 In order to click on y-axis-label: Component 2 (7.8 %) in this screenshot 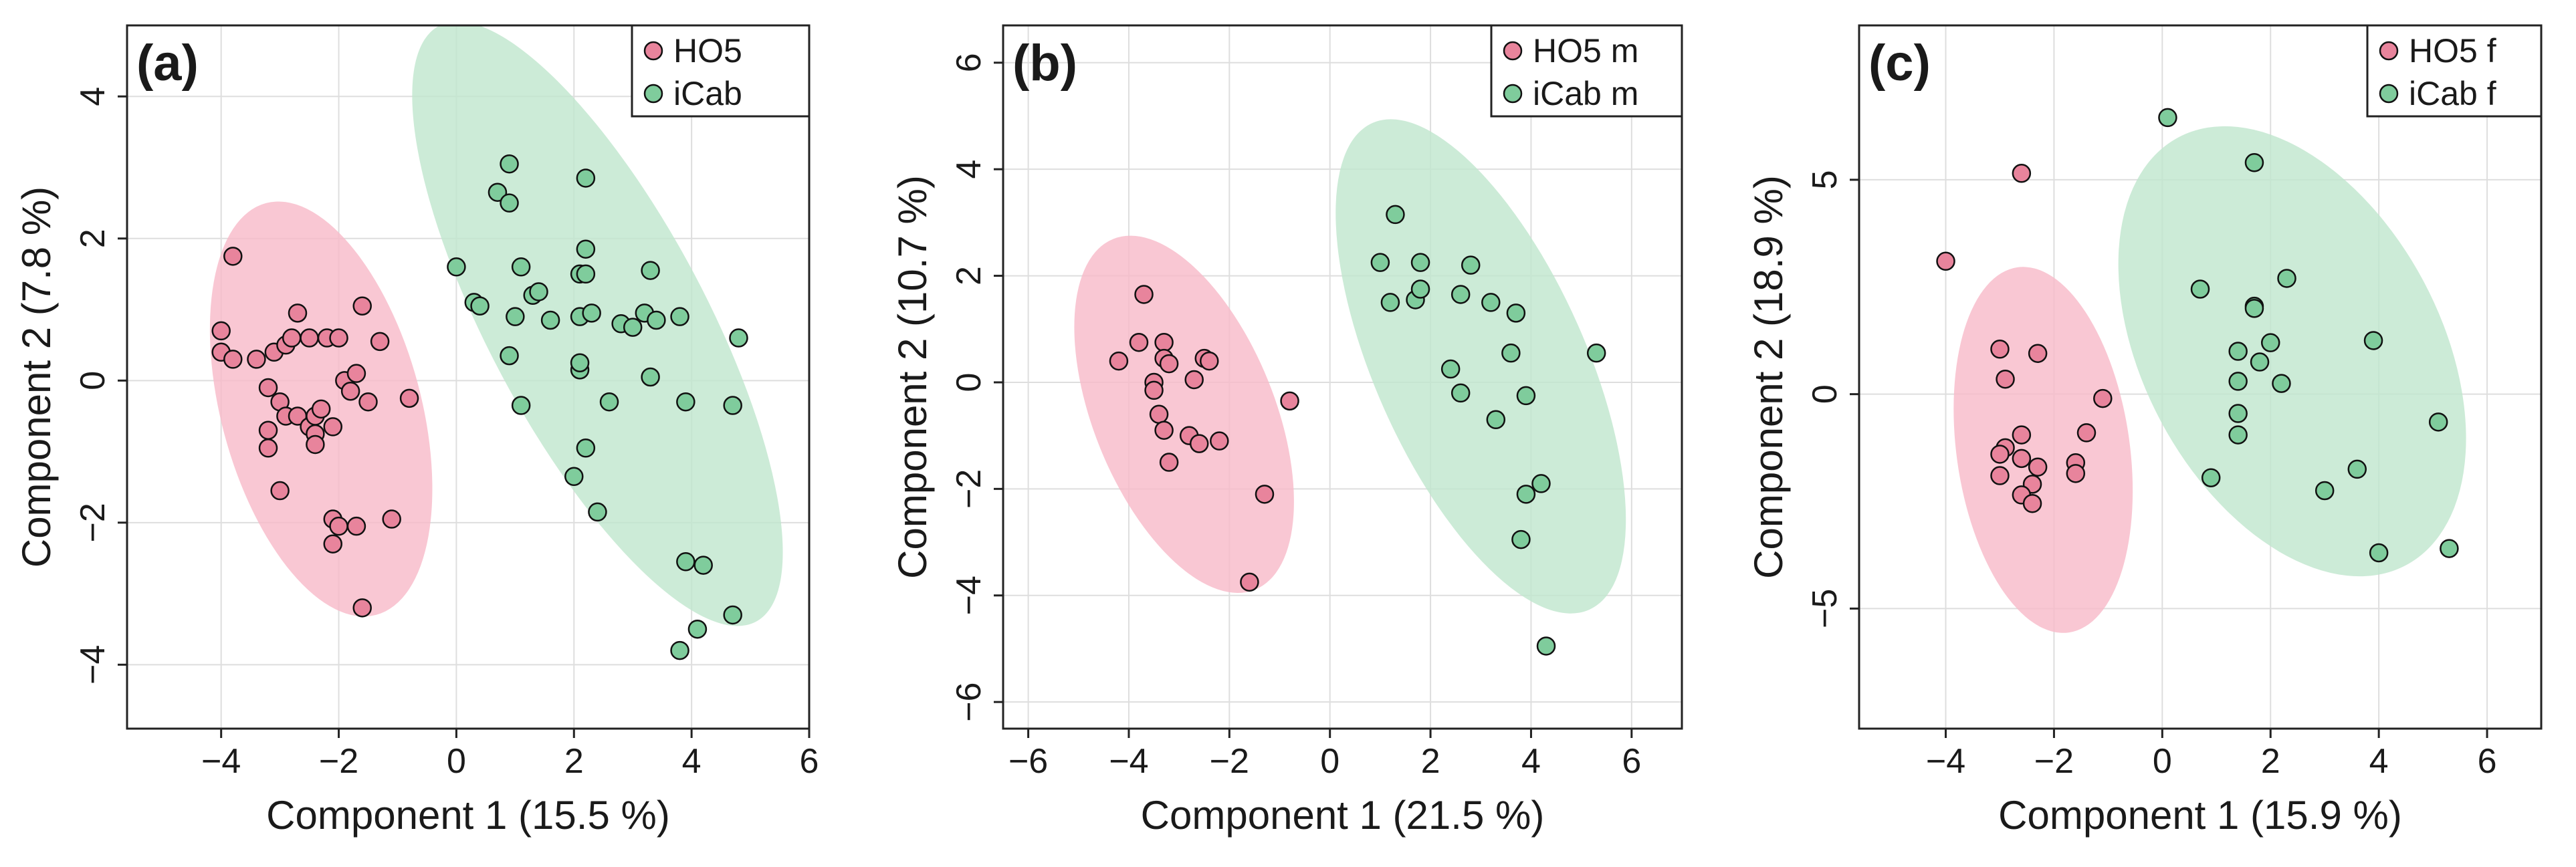, I will do `click(37, 378)`.